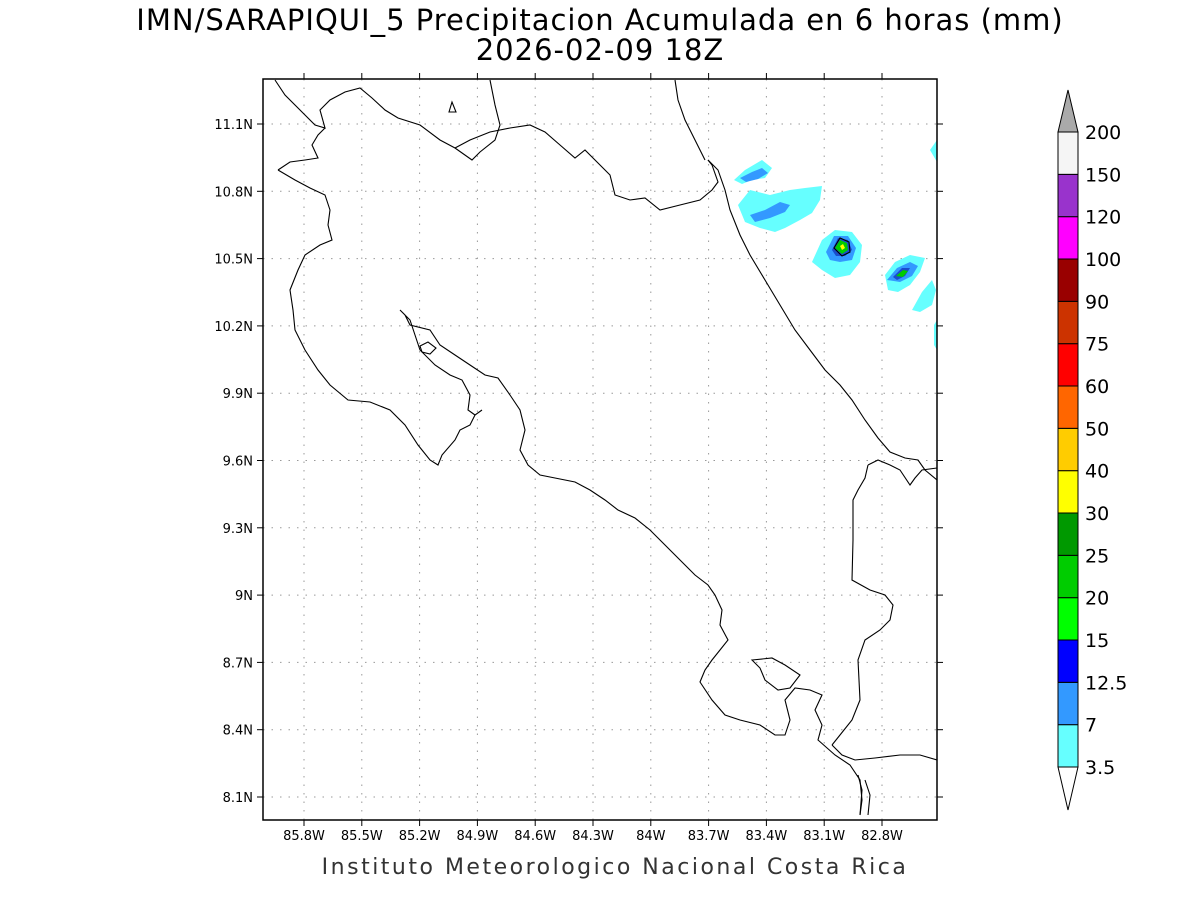  Describe the element at coordinates (822, 320) in the screenshot. I see `caribbean-coastline` at that location.